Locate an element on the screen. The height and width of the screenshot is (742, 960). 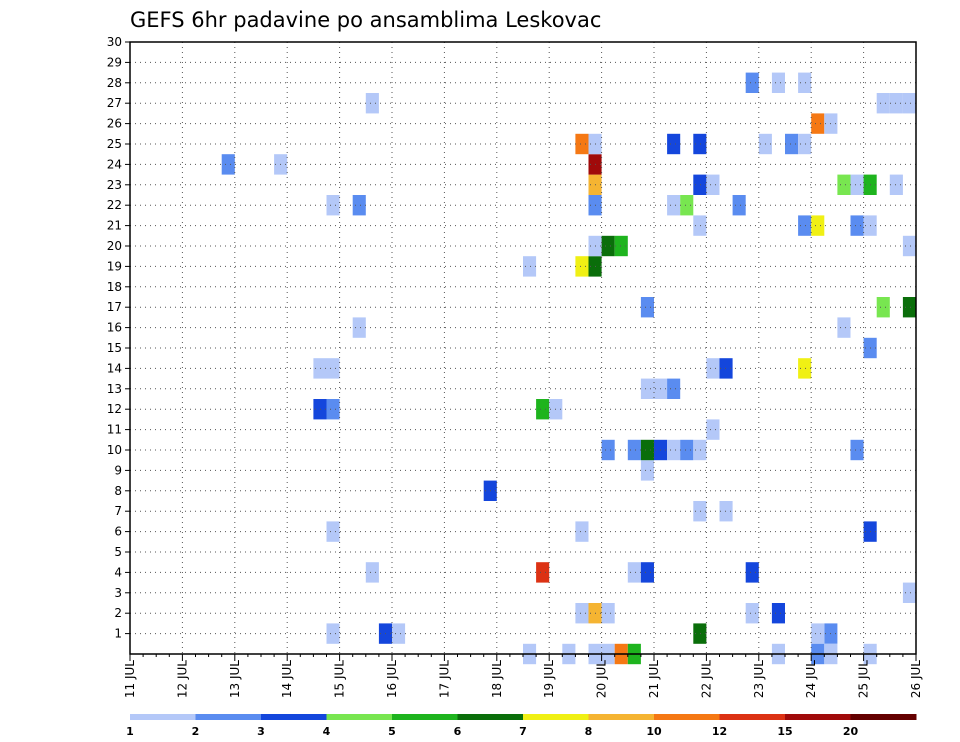
colorbar-label: 2 is located at coordinates (196, 731).